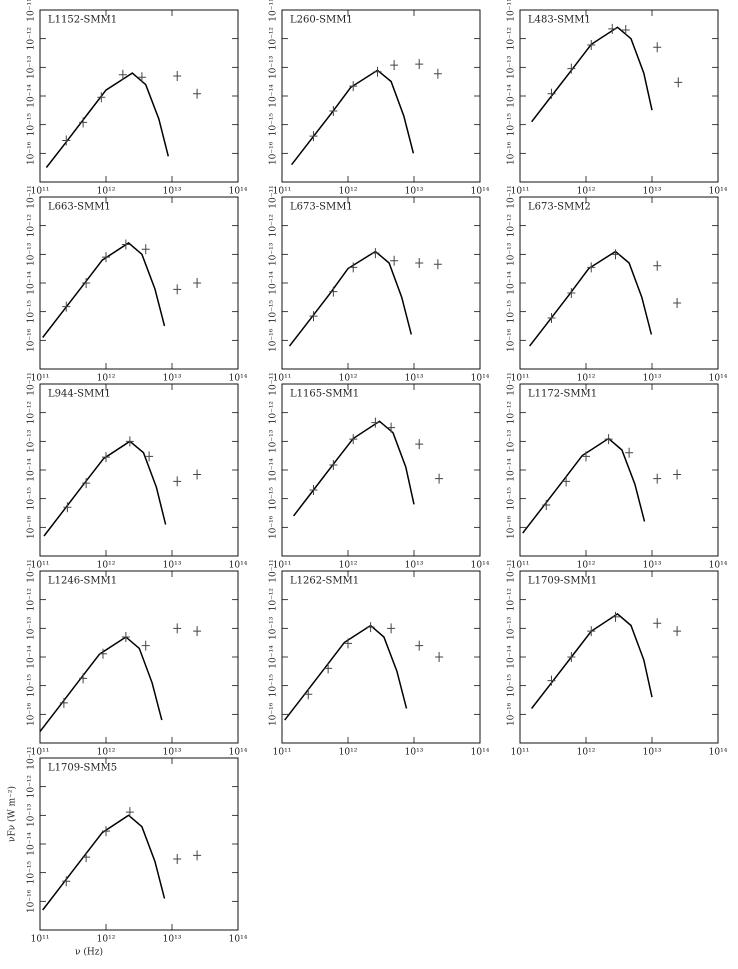 This screenshot has height=969, width=738. I want to click on plot-frame, so click(619, 470).